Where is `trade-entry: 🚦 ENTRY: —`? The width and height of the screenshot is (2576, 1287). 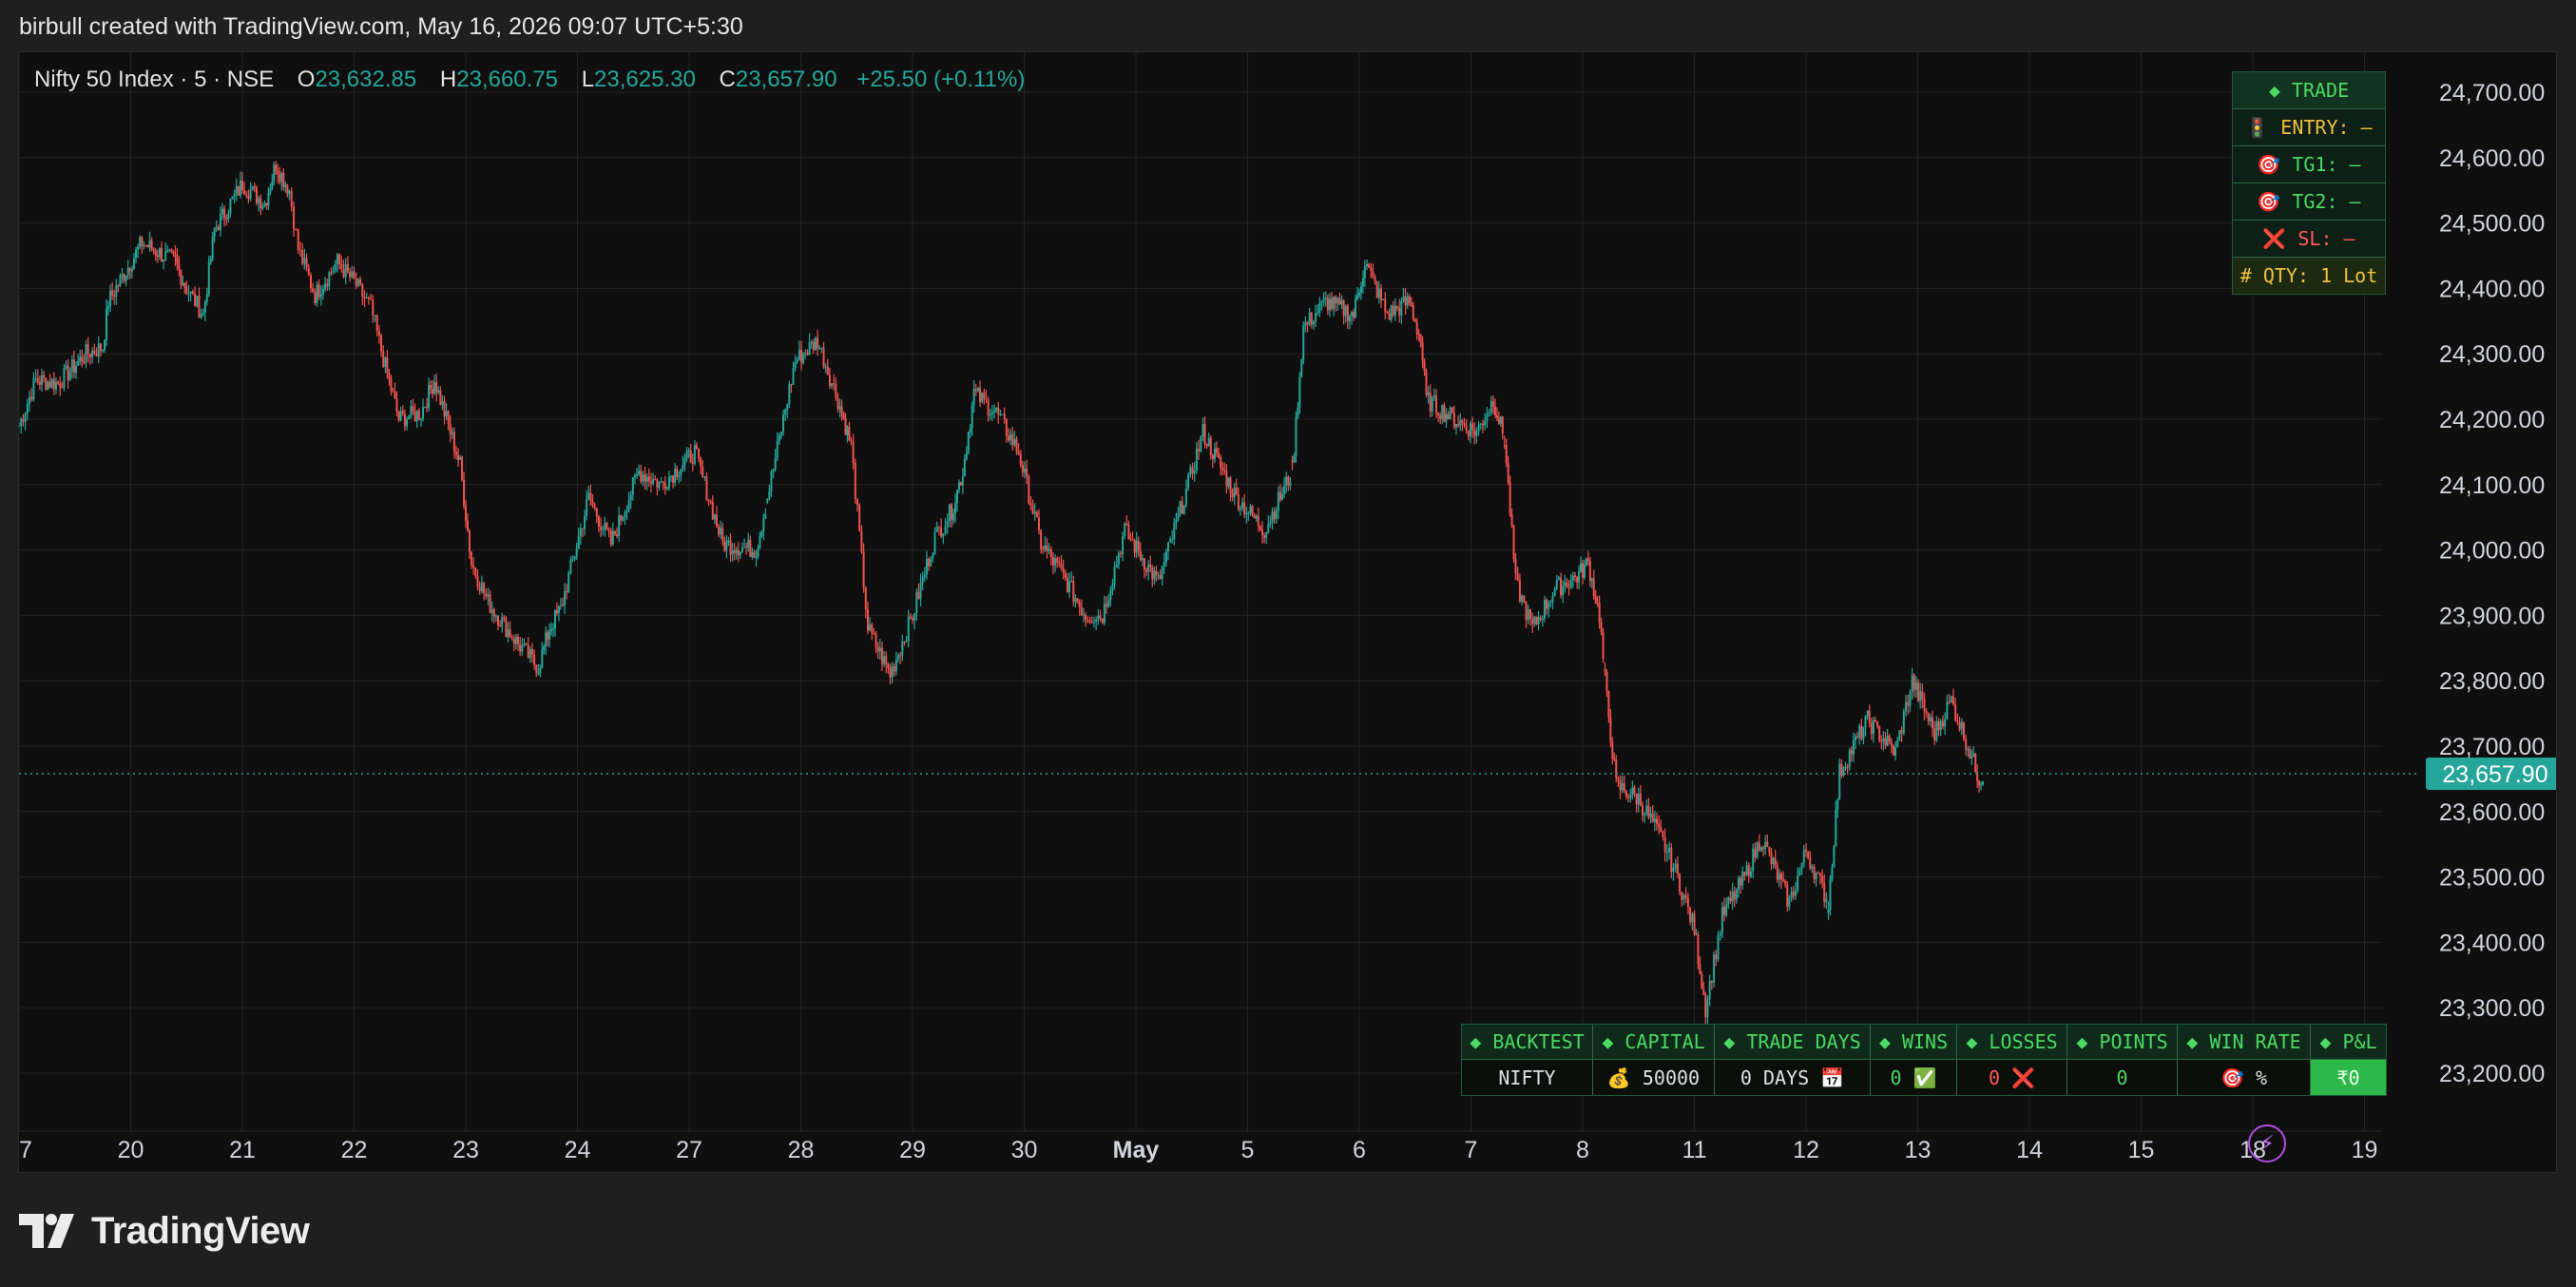 trade-entry: 🚦 ENTRY: — is located at coordinates (2309, 126).